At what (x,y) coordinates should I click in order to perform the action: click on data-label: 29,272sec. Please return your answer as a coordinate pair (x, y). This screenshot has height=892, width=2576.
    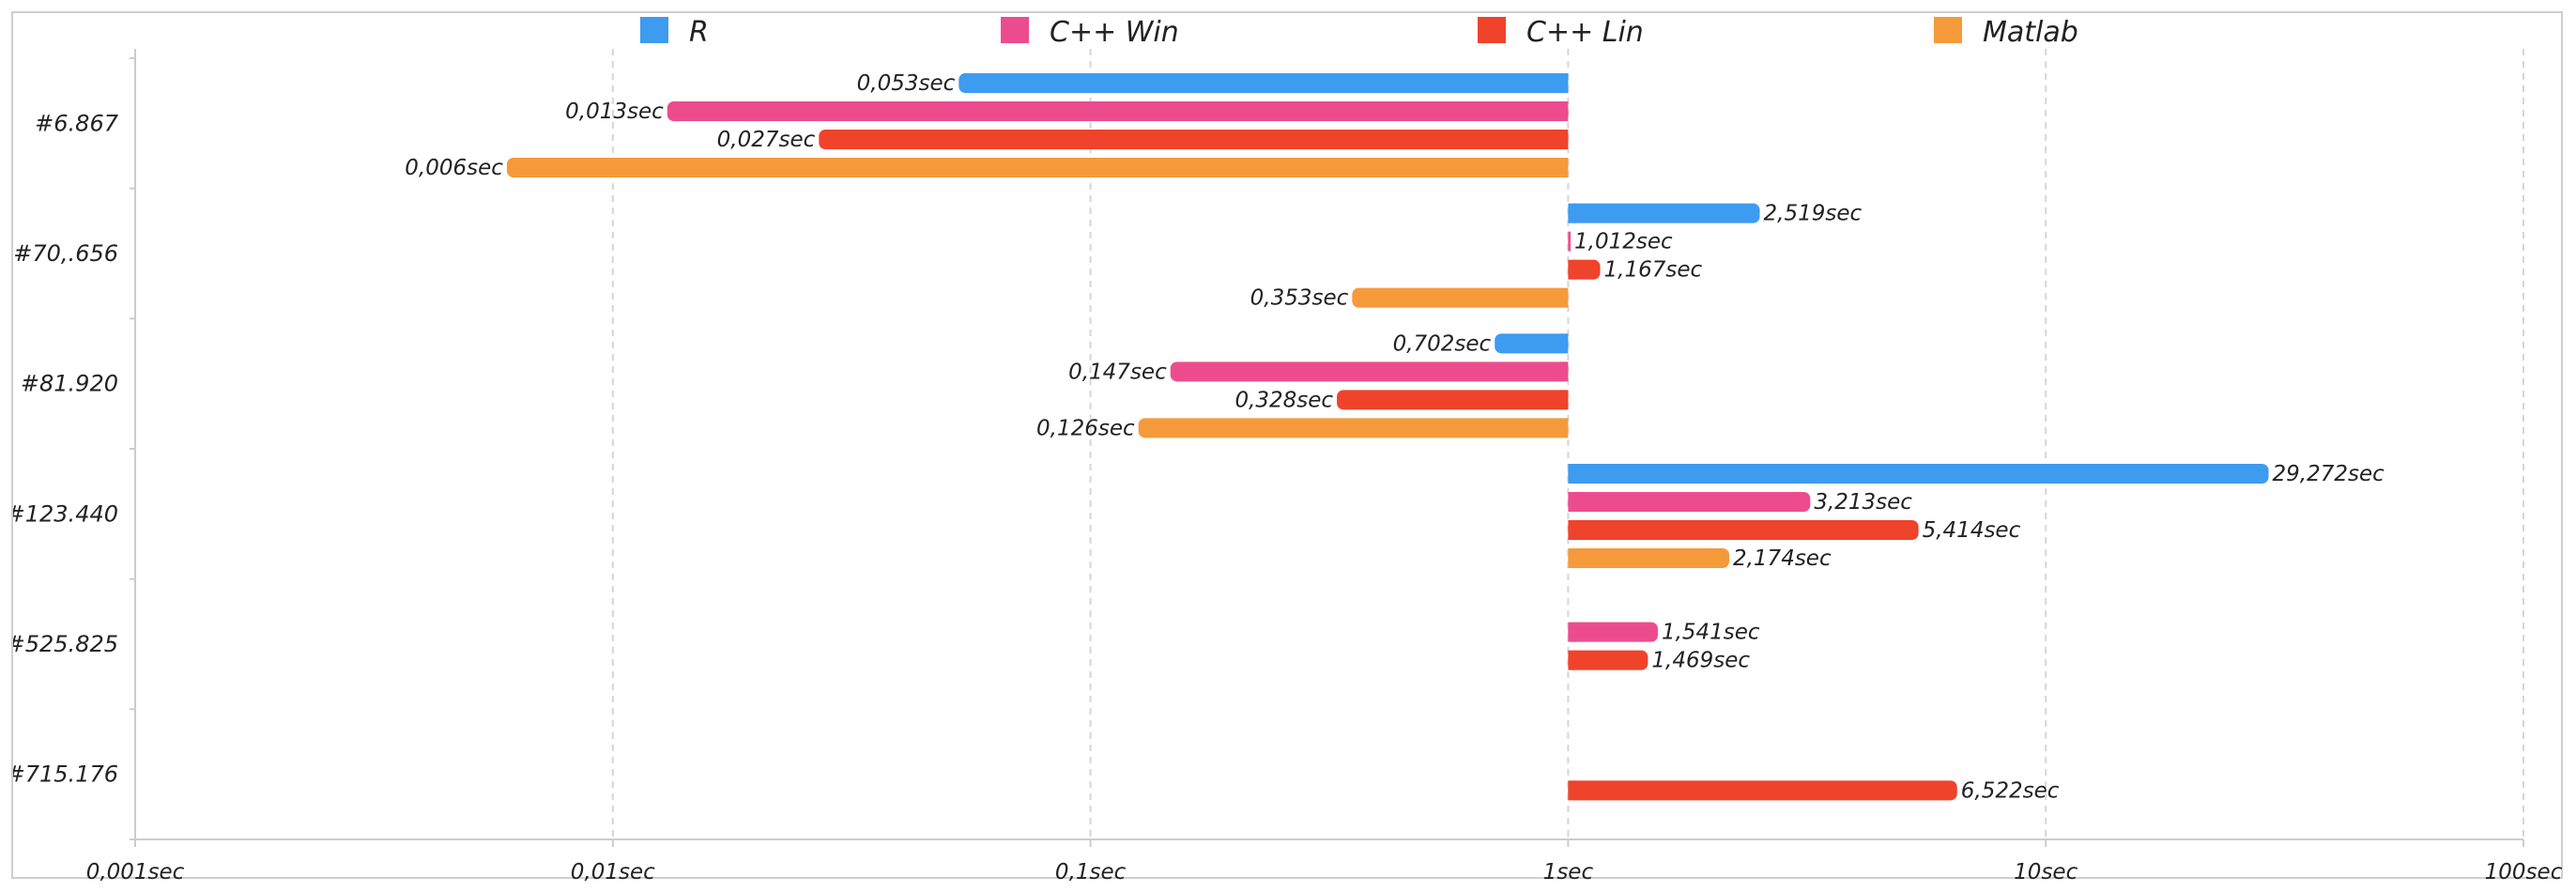
    Looking at the image, I should click on (2329, 474).